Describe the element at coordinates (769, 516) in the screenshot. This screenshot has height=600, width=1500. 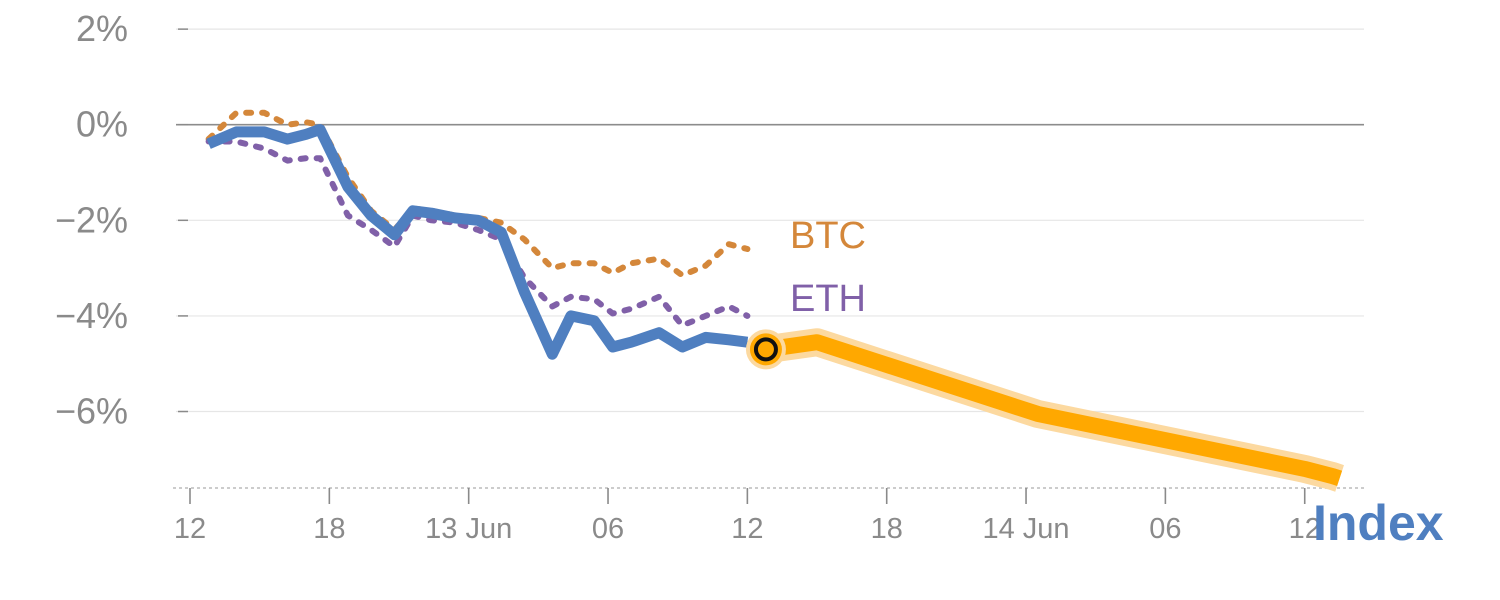
I see `x-axis: 12 18 13 Jun 06 12 18 14 Jun 06 12` at that location.